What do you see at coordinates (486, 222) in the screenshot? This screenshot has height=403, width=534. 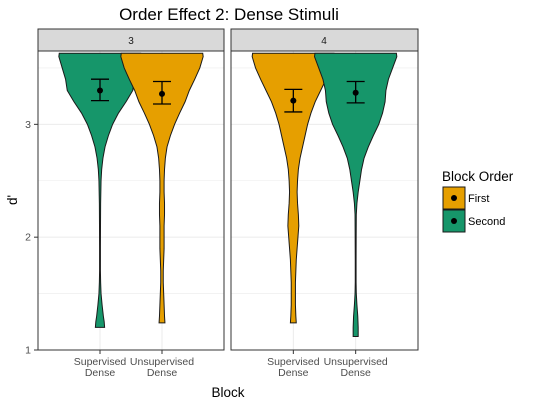 I see `legend-label-second: Second` at bounding box center [486, 222].